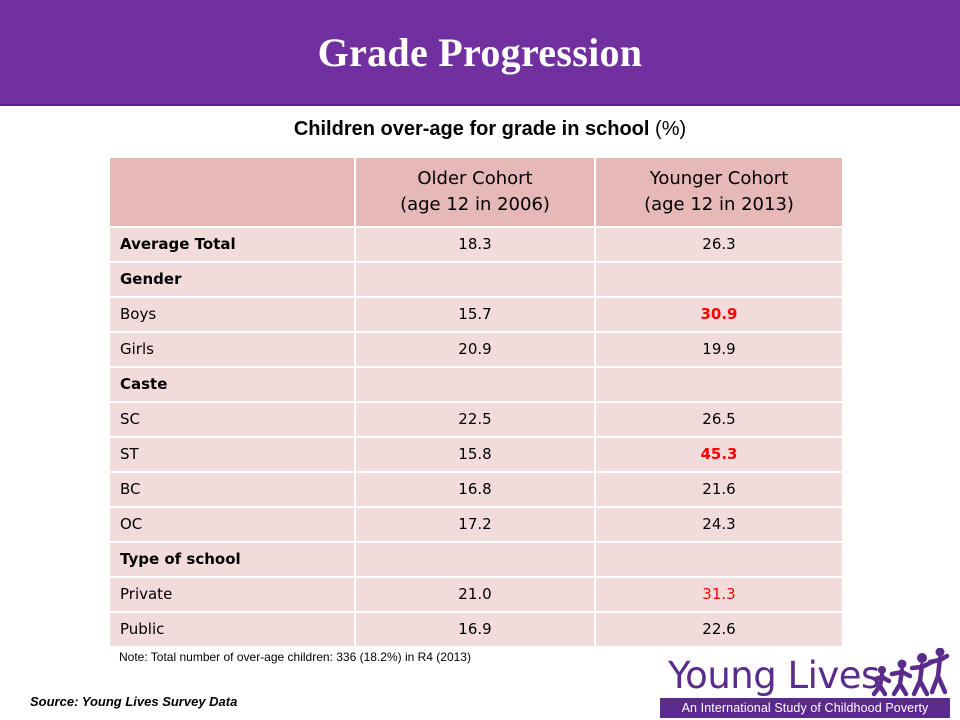  I want to click on header-older-cohort-title: Older Cohort, so click(475, 178).